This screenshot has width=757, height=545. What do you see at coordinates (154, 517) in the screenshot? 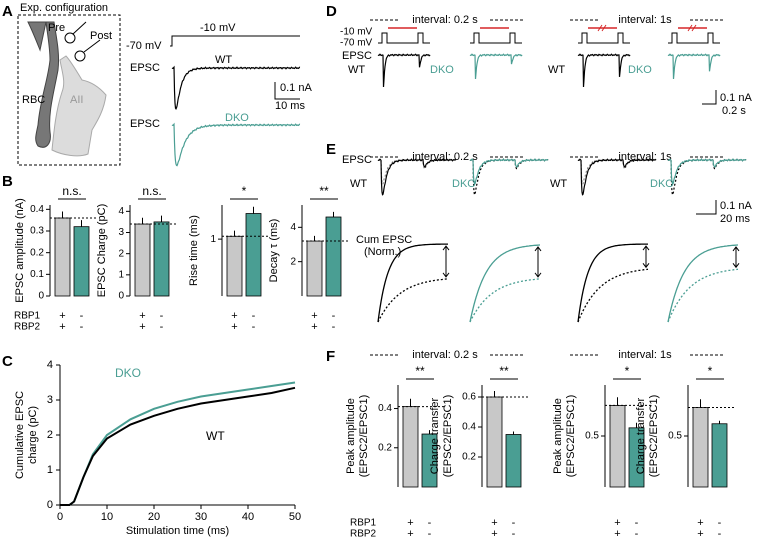
I see `x-tick-label: 20` at bounding box center [154, 517].